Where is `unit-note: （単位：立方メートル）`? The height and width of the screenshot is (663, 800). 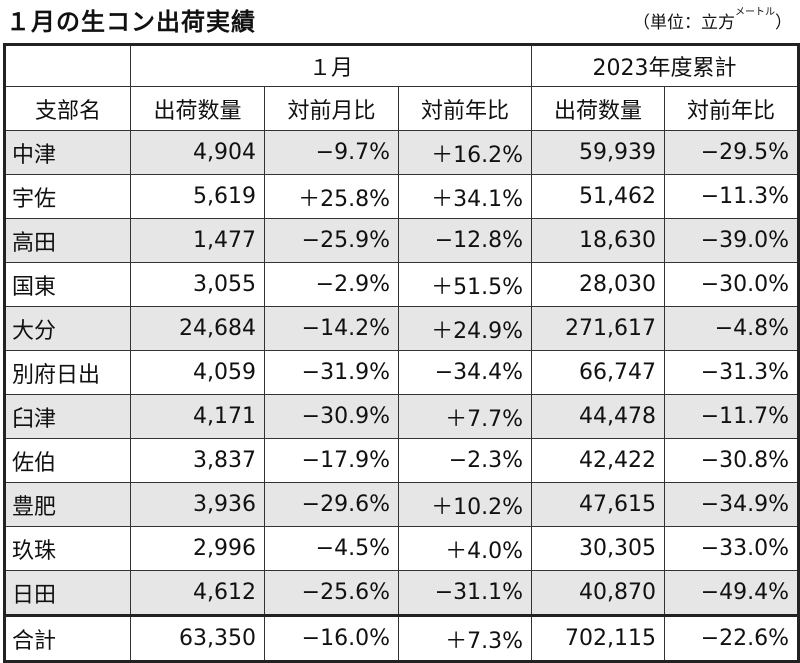
unit-note: （単位：立方メートル） is located at coordinates (712, 20).